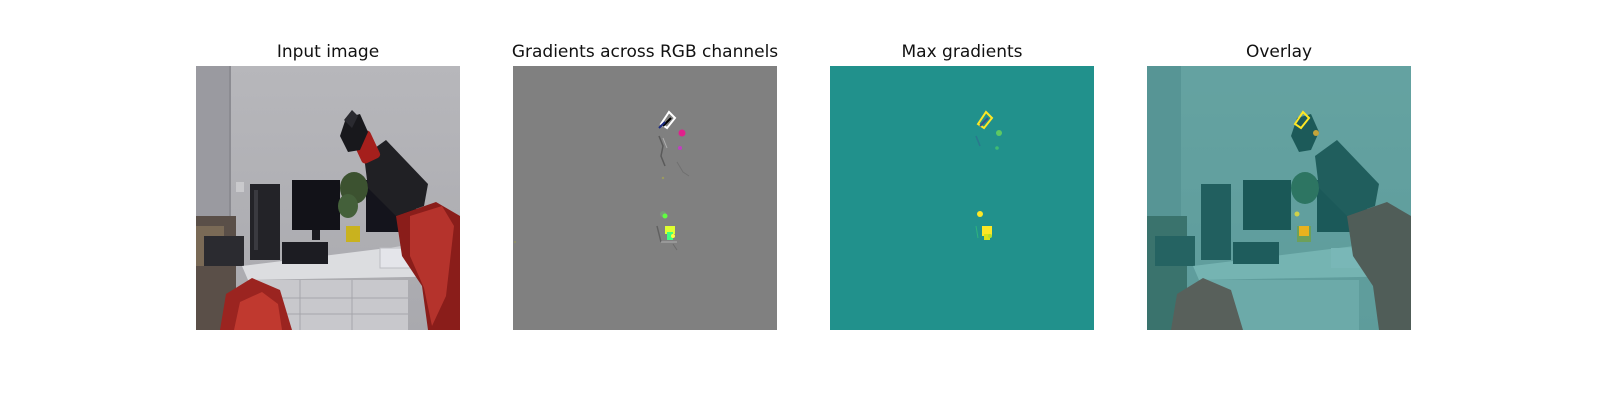  I want to click on rgb-gradient-image, so click(645, 198).